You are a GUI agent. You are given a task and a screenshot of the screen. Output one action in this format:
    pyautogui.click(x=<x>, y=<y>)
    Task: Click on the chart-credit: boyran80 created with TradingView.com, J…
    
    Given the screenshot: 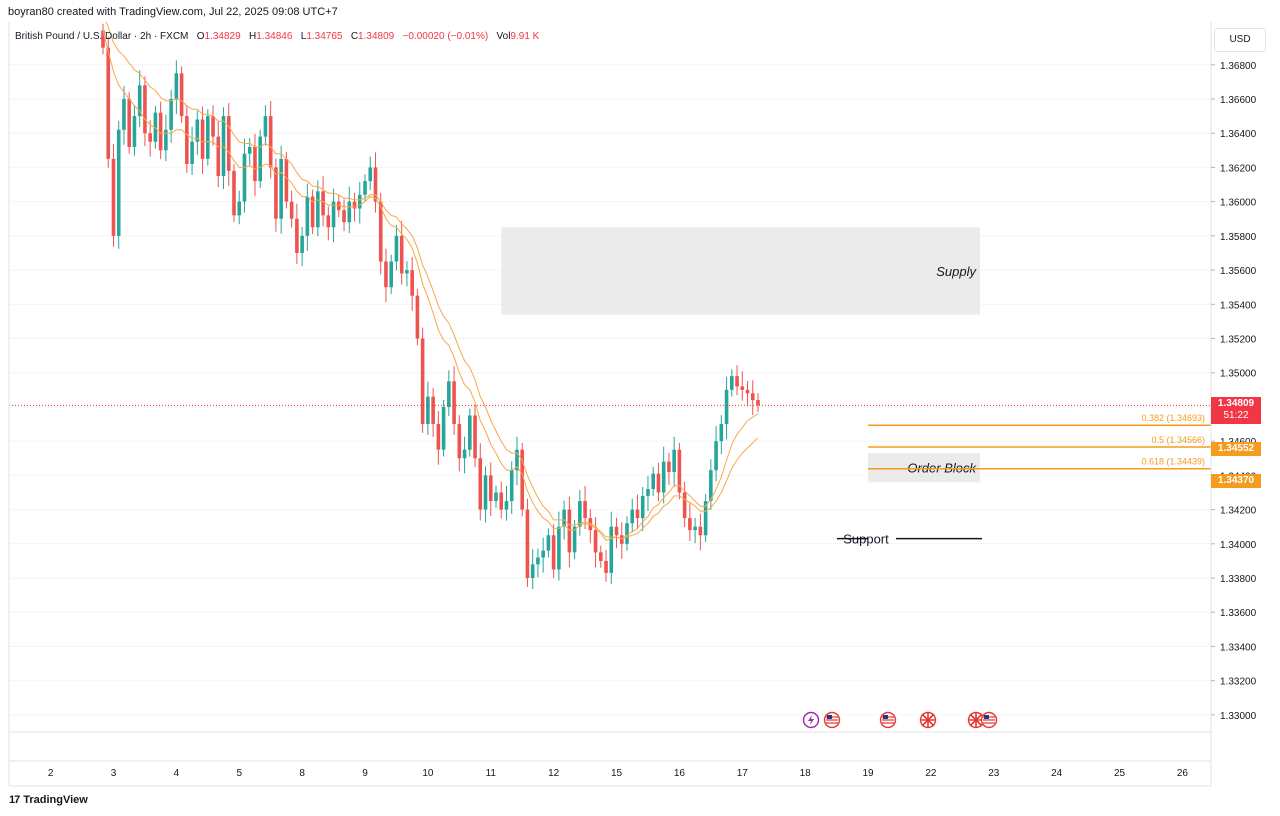 What is the action you would take?
    pyautogui.click(x=173, y=12)
    